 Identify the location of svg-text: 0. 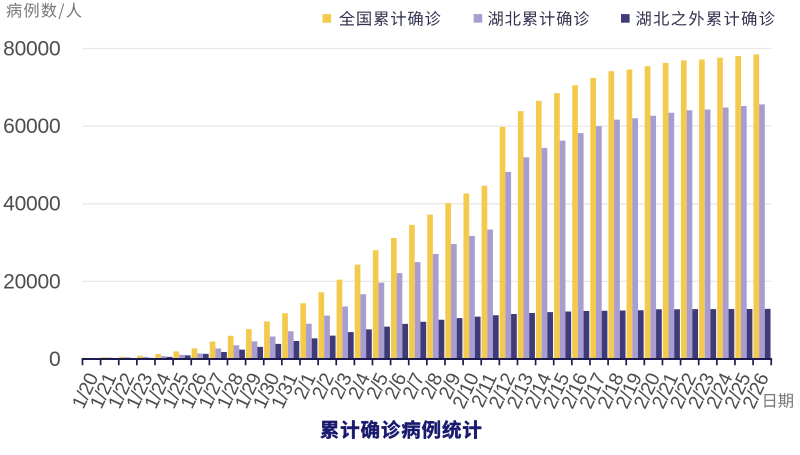
(54, 359).